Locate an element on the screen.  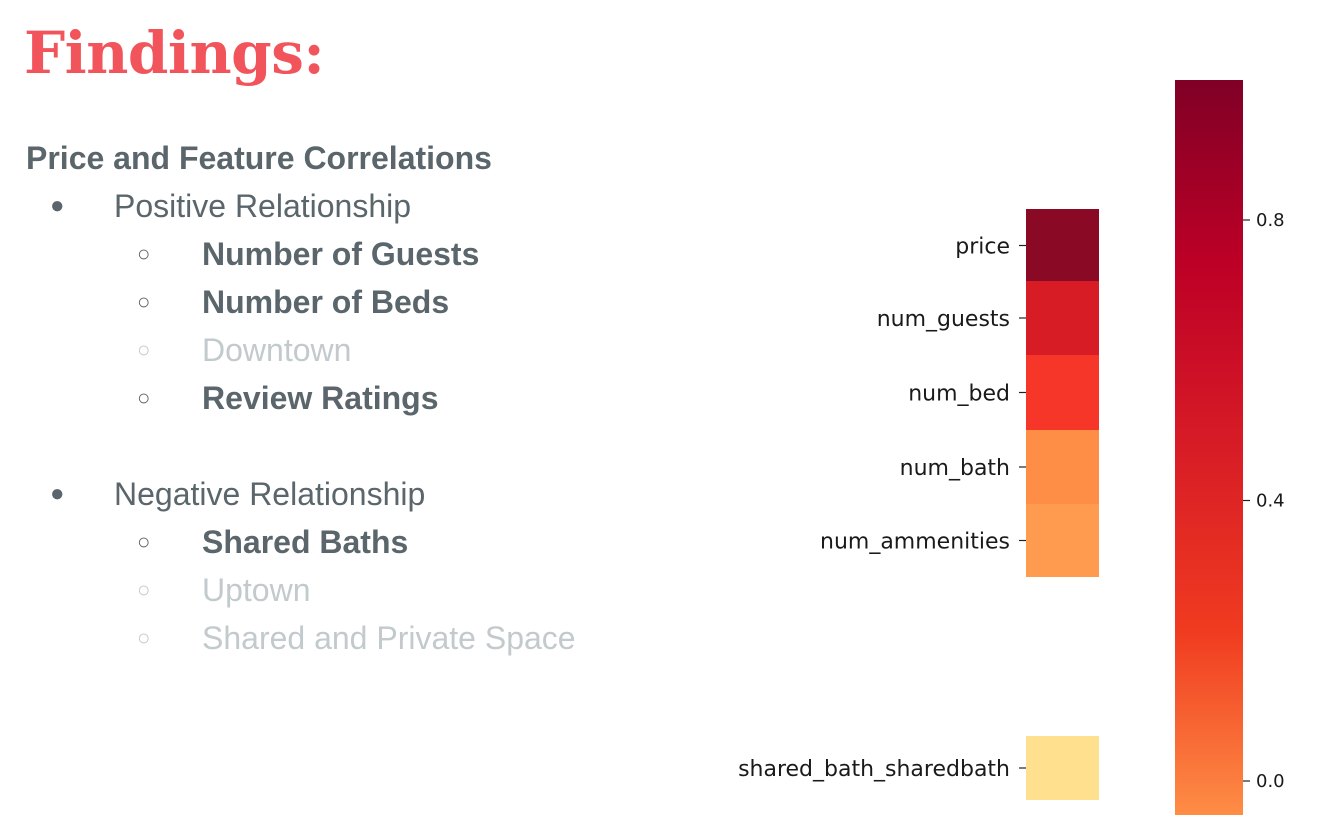
list-item-text: Number of Guests is located at coordinates (341, 254).